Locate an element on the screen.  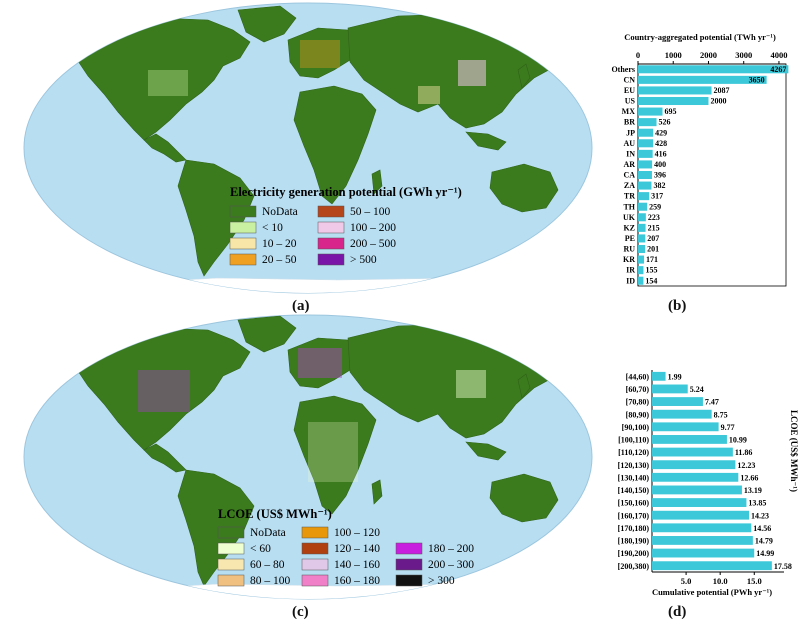
greenland-c is located at coordinates (267, 334).